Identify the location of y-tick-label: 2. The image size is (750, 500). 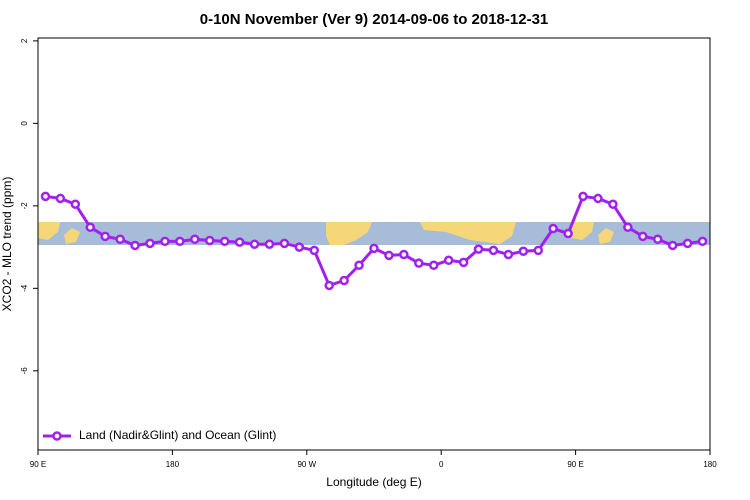
(24, 40).